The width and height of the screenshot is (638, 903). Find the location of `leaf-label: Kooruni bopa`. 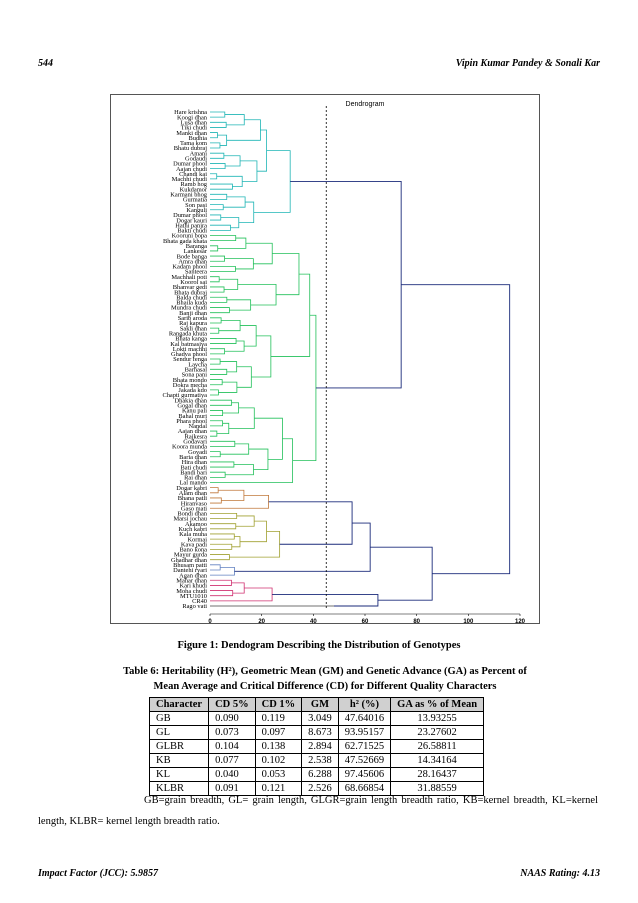

leaf-label: Kooruni bopa is located at coordinates (189, 236).